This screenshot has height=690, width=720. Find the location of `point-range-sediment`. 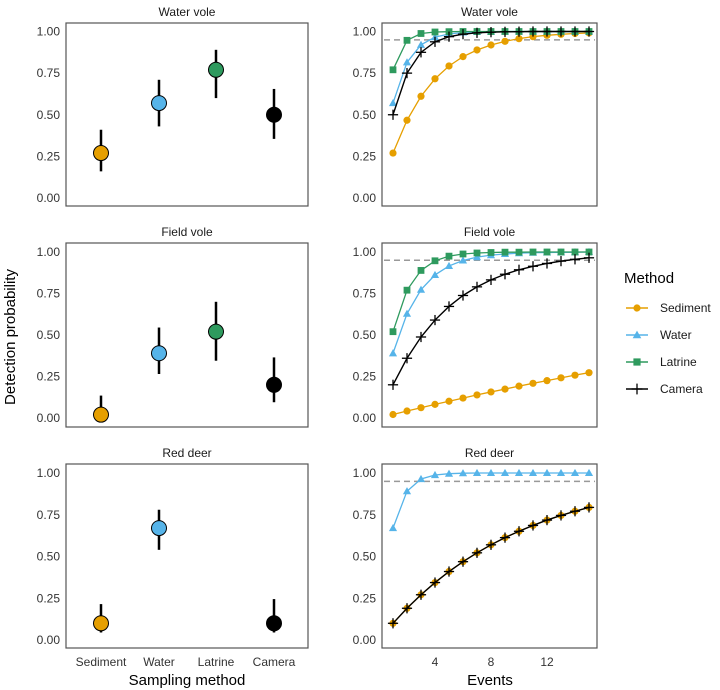

point-range-sediment is located at coordinates (101, 409).